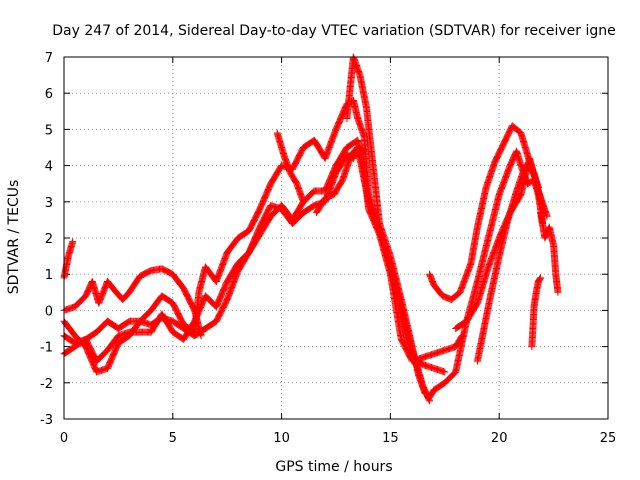 The image size is (640, 480). What do you see at coordinates (499, 438) in the screenshot?
I see `x-tick-label: 20` at bounding box center [499, 438].